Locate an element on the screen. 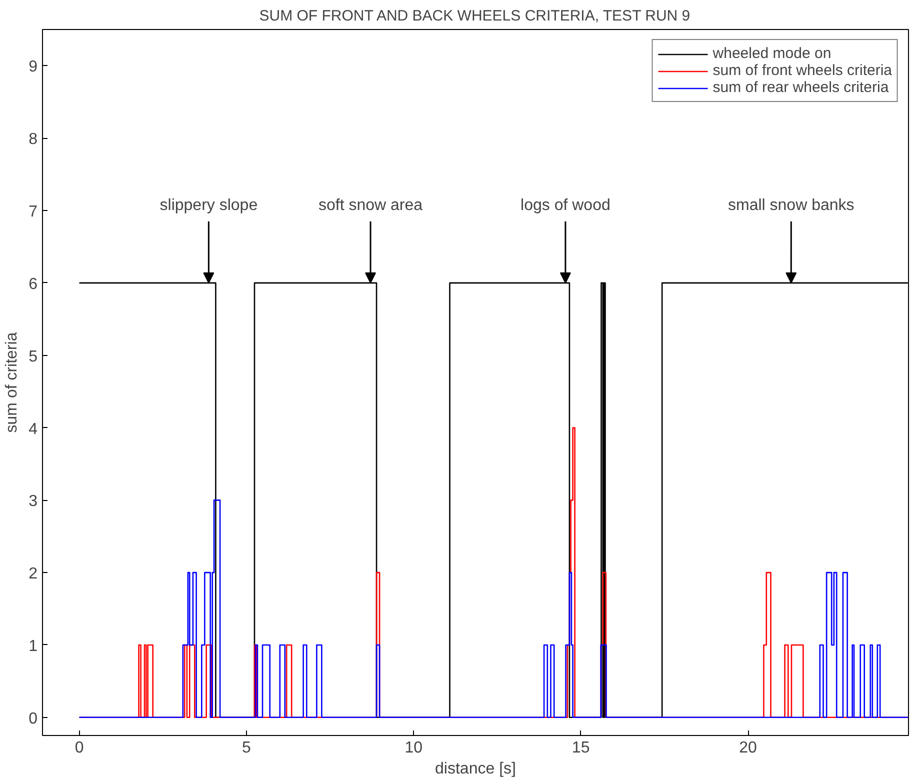 The width and height of the screenshot is (910, 780). y-tick-label: 4 is located at coordinates (33, 429).